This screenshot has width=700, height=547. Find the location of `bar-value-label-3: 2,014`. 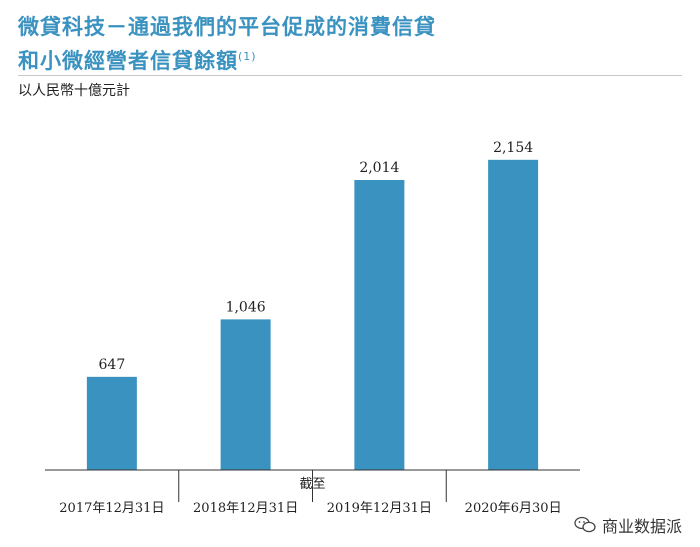

bar-value-label-3: 2,014 is located at coordinates (379, 168).